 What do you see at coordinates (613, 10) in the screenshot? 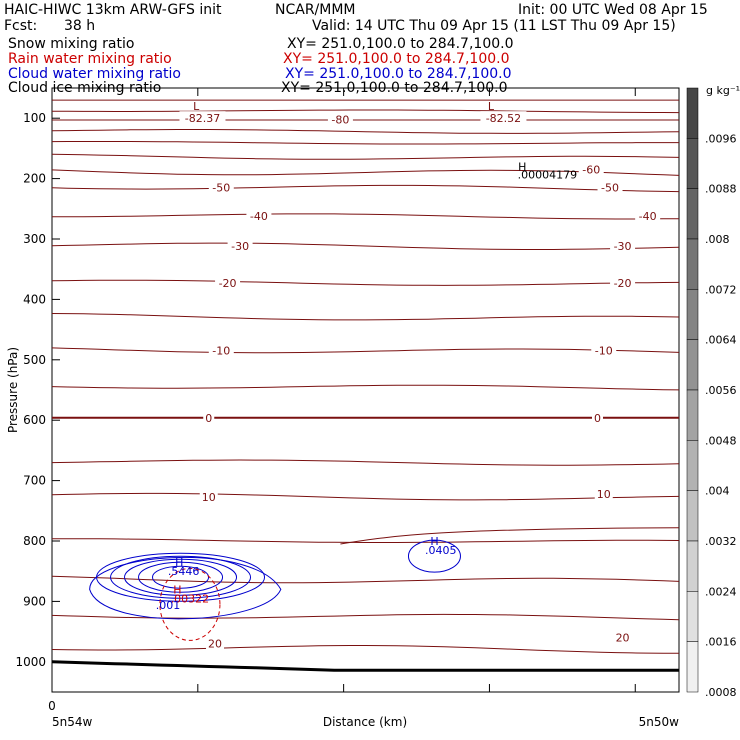
I see `init-time: Init: 00 UTC Wed 08 Apr 15` at bounding box center [613, 10].